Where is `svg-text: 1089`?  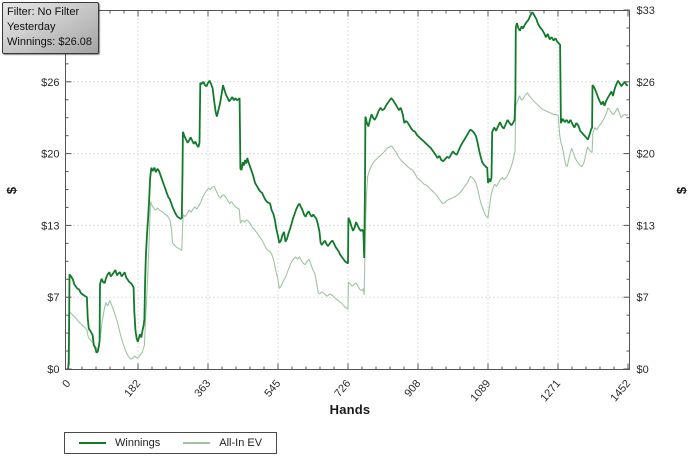 svg-text: 1089 is located at coordinates (480, 391).